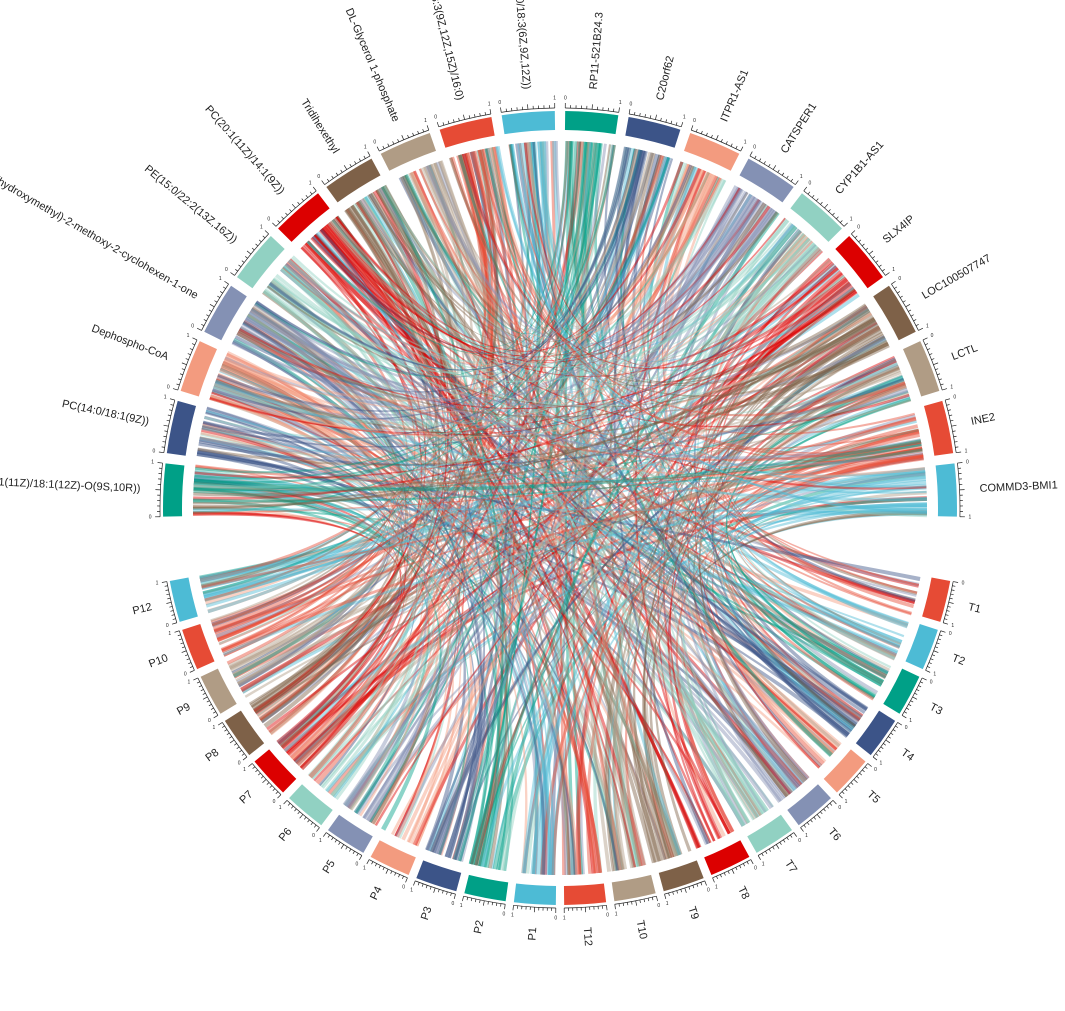  Describe the element at coordinates (1018, 487) in the screenshot. I see `sector-label-0: COMMD3-BMI1` at that location.